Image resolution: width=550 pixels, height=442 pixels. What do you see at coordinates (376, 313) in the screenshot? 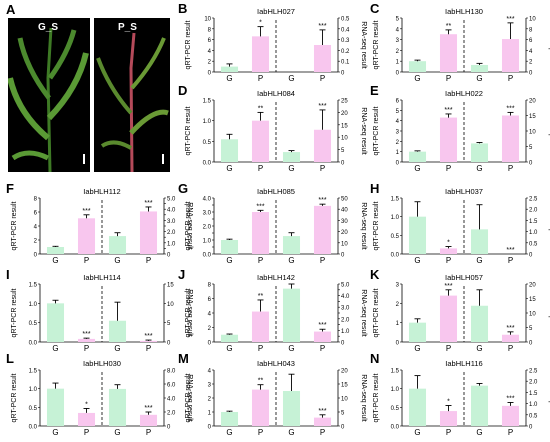
I see `left-axis-label-k: qRT-PCR result` at bounding box center [376, 313].